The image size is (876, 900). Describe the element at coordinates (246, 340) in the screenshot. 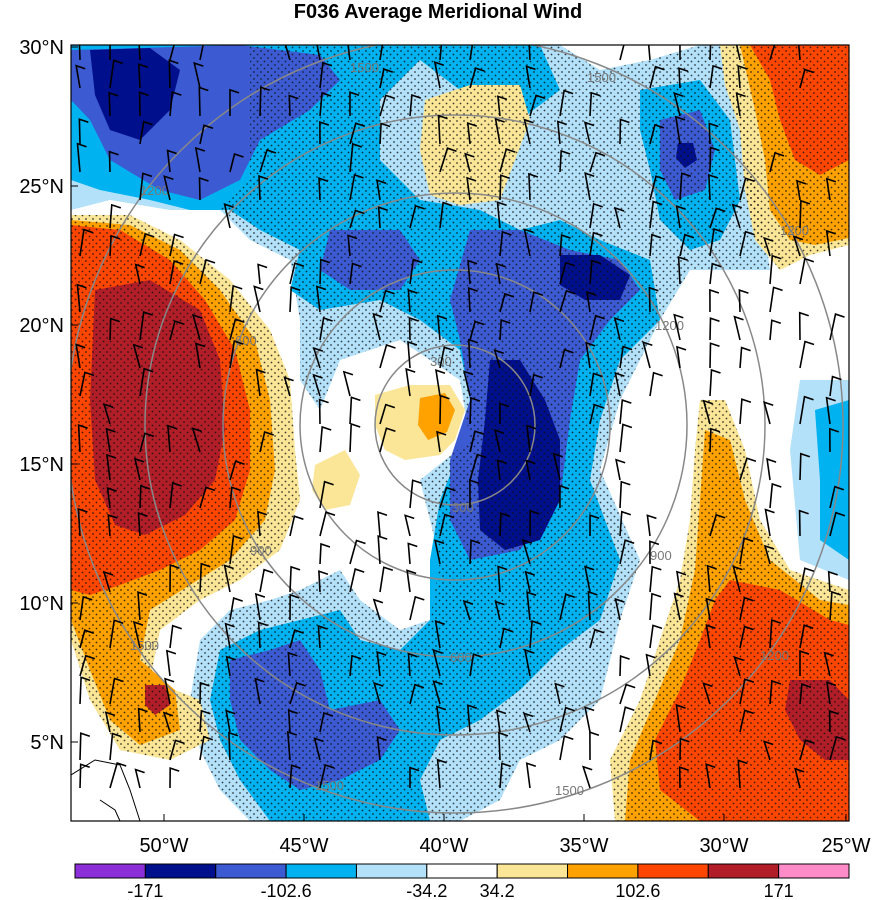

I see `range-ring-label: 600` at that location.